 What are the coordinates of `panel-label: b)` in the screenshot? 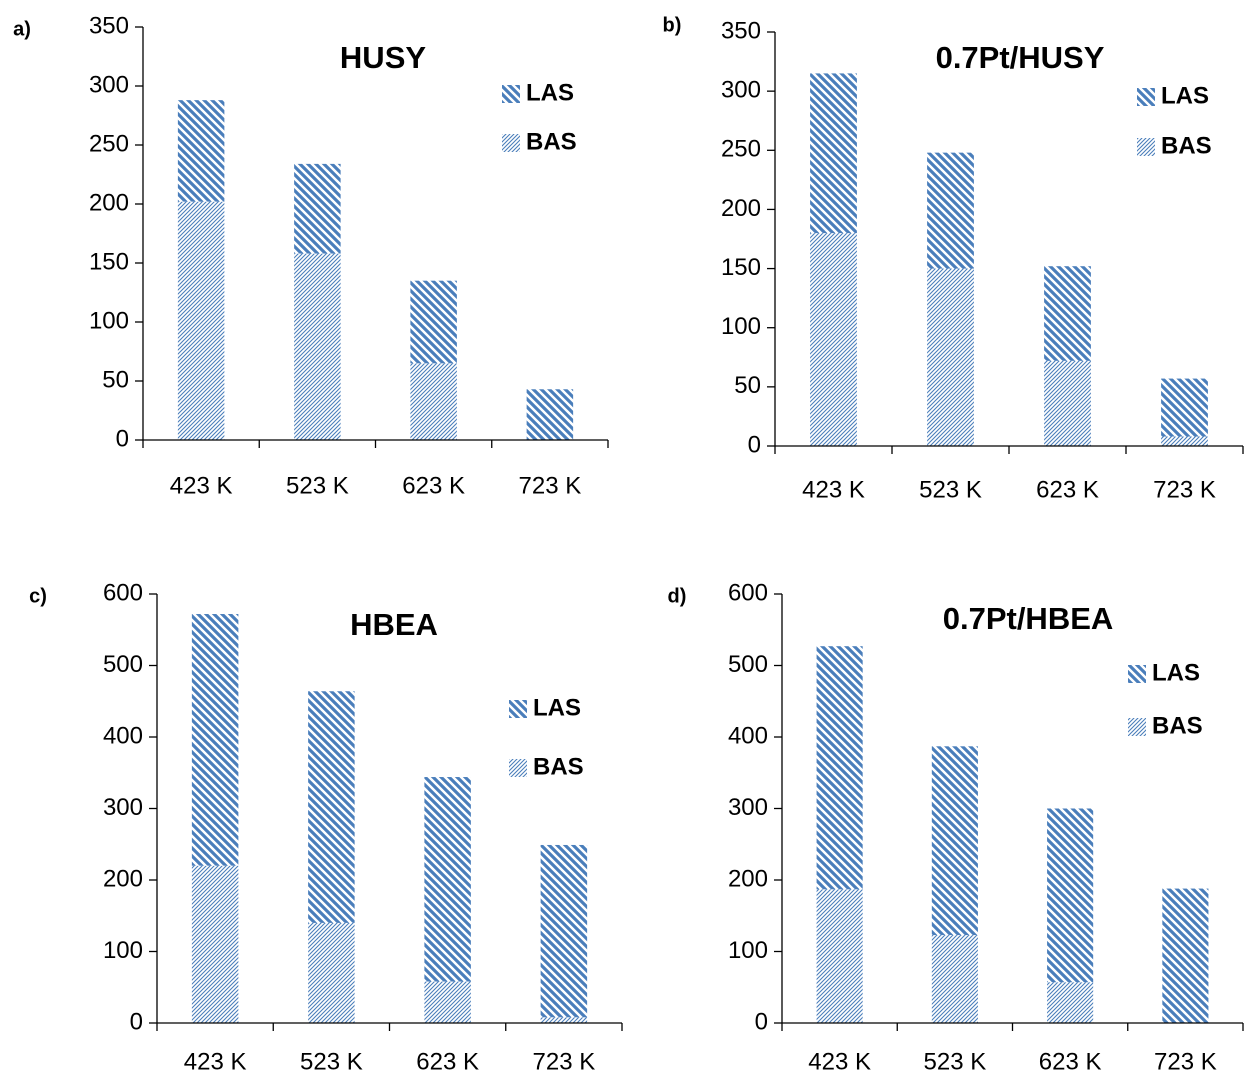 It's located at (672, 25).